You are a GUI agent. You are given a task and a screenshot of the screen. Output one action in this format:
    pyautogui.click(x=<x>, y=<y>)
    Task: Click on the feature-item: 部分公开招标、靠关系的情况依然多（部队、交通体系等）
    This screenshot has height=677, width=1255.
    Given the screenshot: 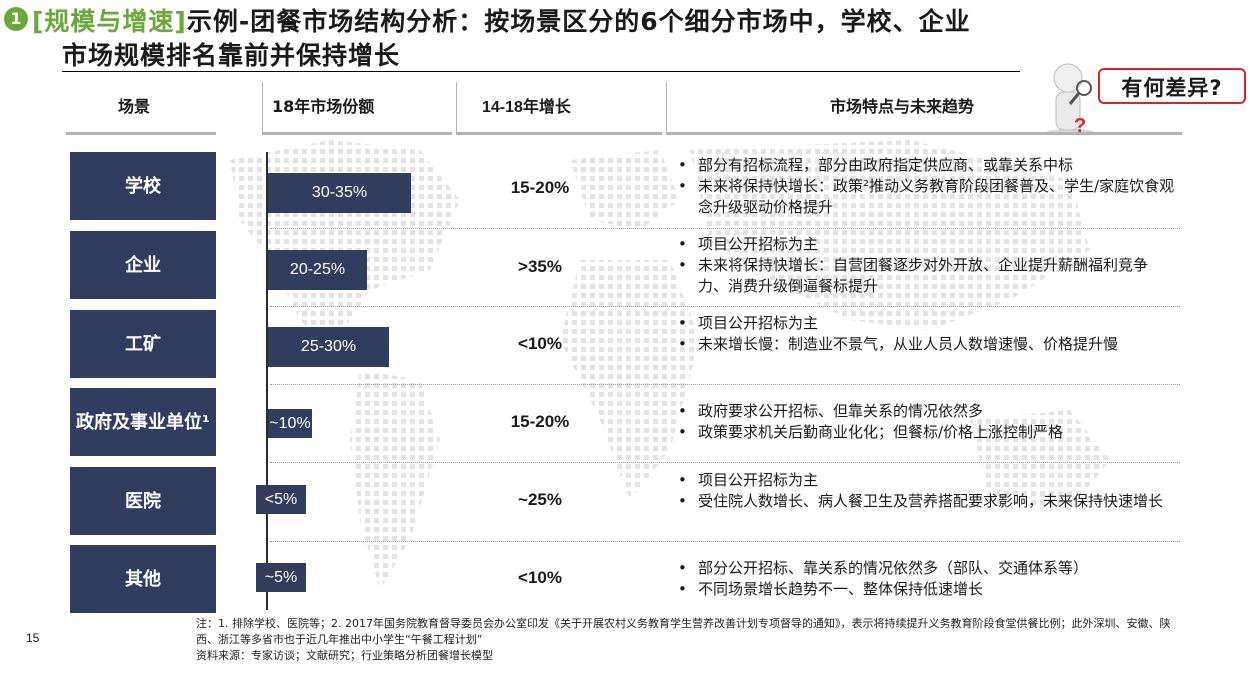 What is the action you would take?
    pyautogui.click(x=926, y=568)
    